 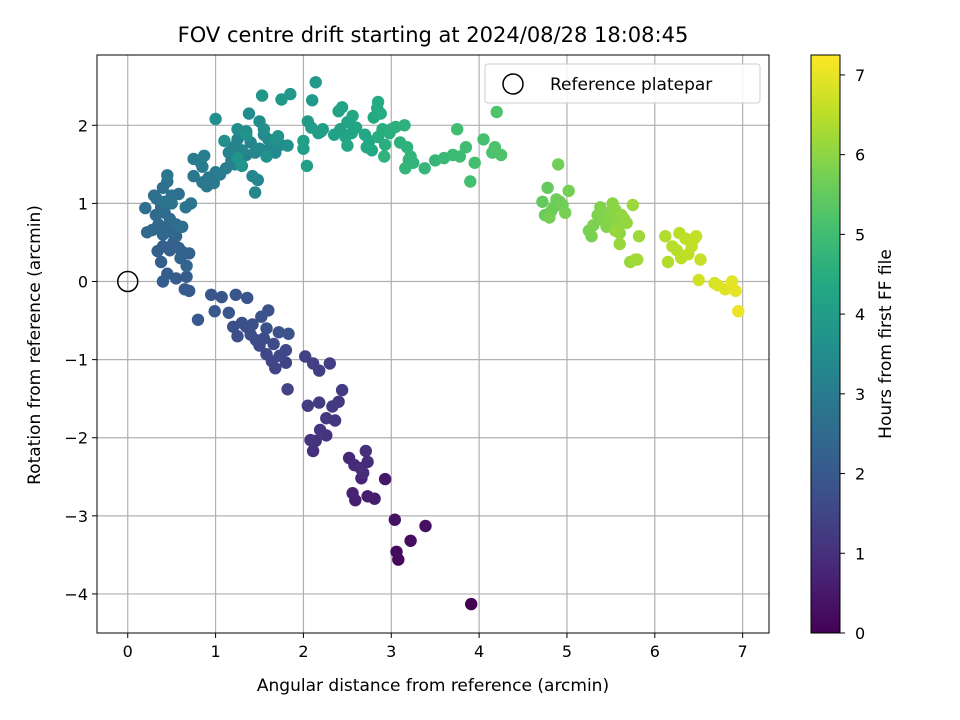 I want to click on colorbar-tick-label: 3, so click(x=860, y=394).